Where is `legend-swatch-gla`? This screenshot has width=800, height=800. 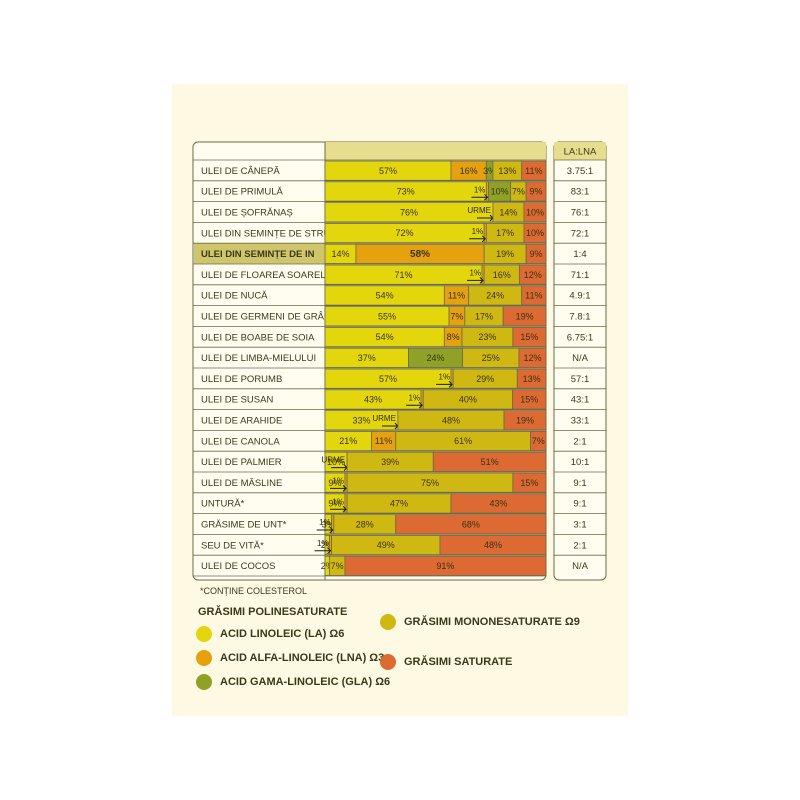 legend-swatch-gla is located at coordinates (204, 682).